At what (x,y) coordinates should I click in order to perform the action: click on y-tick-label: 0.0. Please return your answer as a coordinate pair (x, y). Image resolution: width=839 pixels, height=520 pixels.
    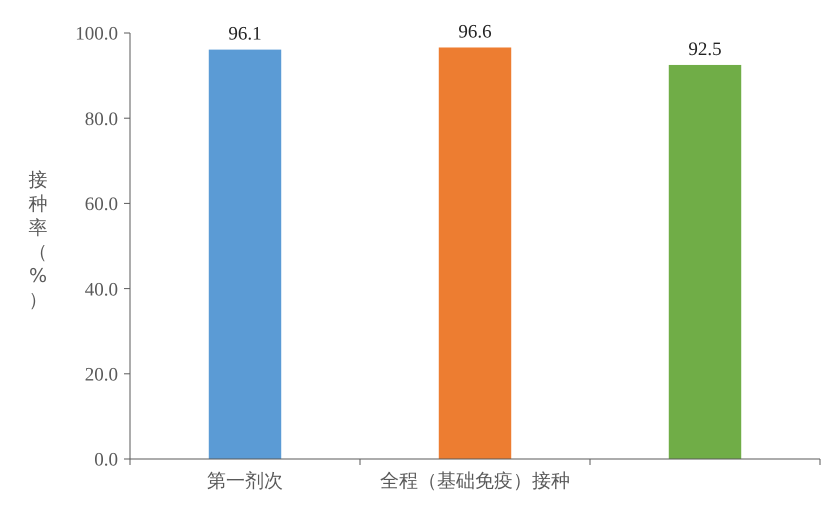
    Looking at the image, I should click on (106, 460).